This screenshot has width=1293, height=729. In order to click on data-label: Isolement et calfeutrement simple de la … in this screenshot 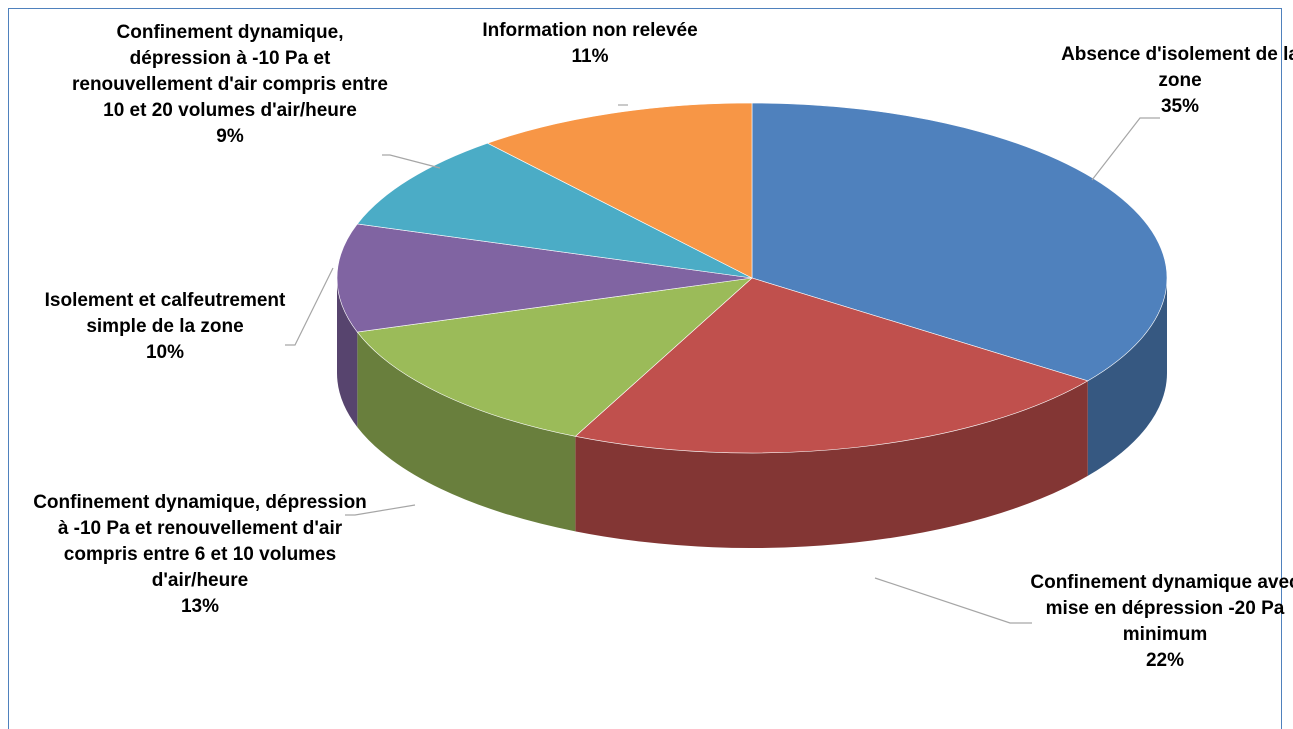, I will do `click(165, 327)`.